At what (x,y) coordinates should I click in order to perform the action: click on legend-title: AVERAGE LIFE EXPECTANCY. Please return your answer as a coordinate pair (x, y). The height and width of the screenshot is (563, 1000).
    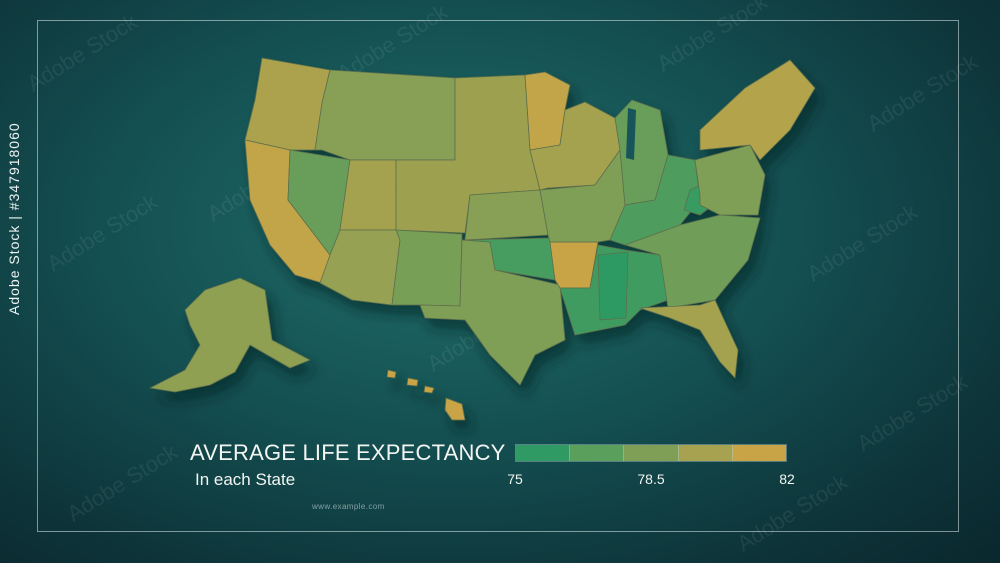
    Looking at the image, I should click on (348, 452).